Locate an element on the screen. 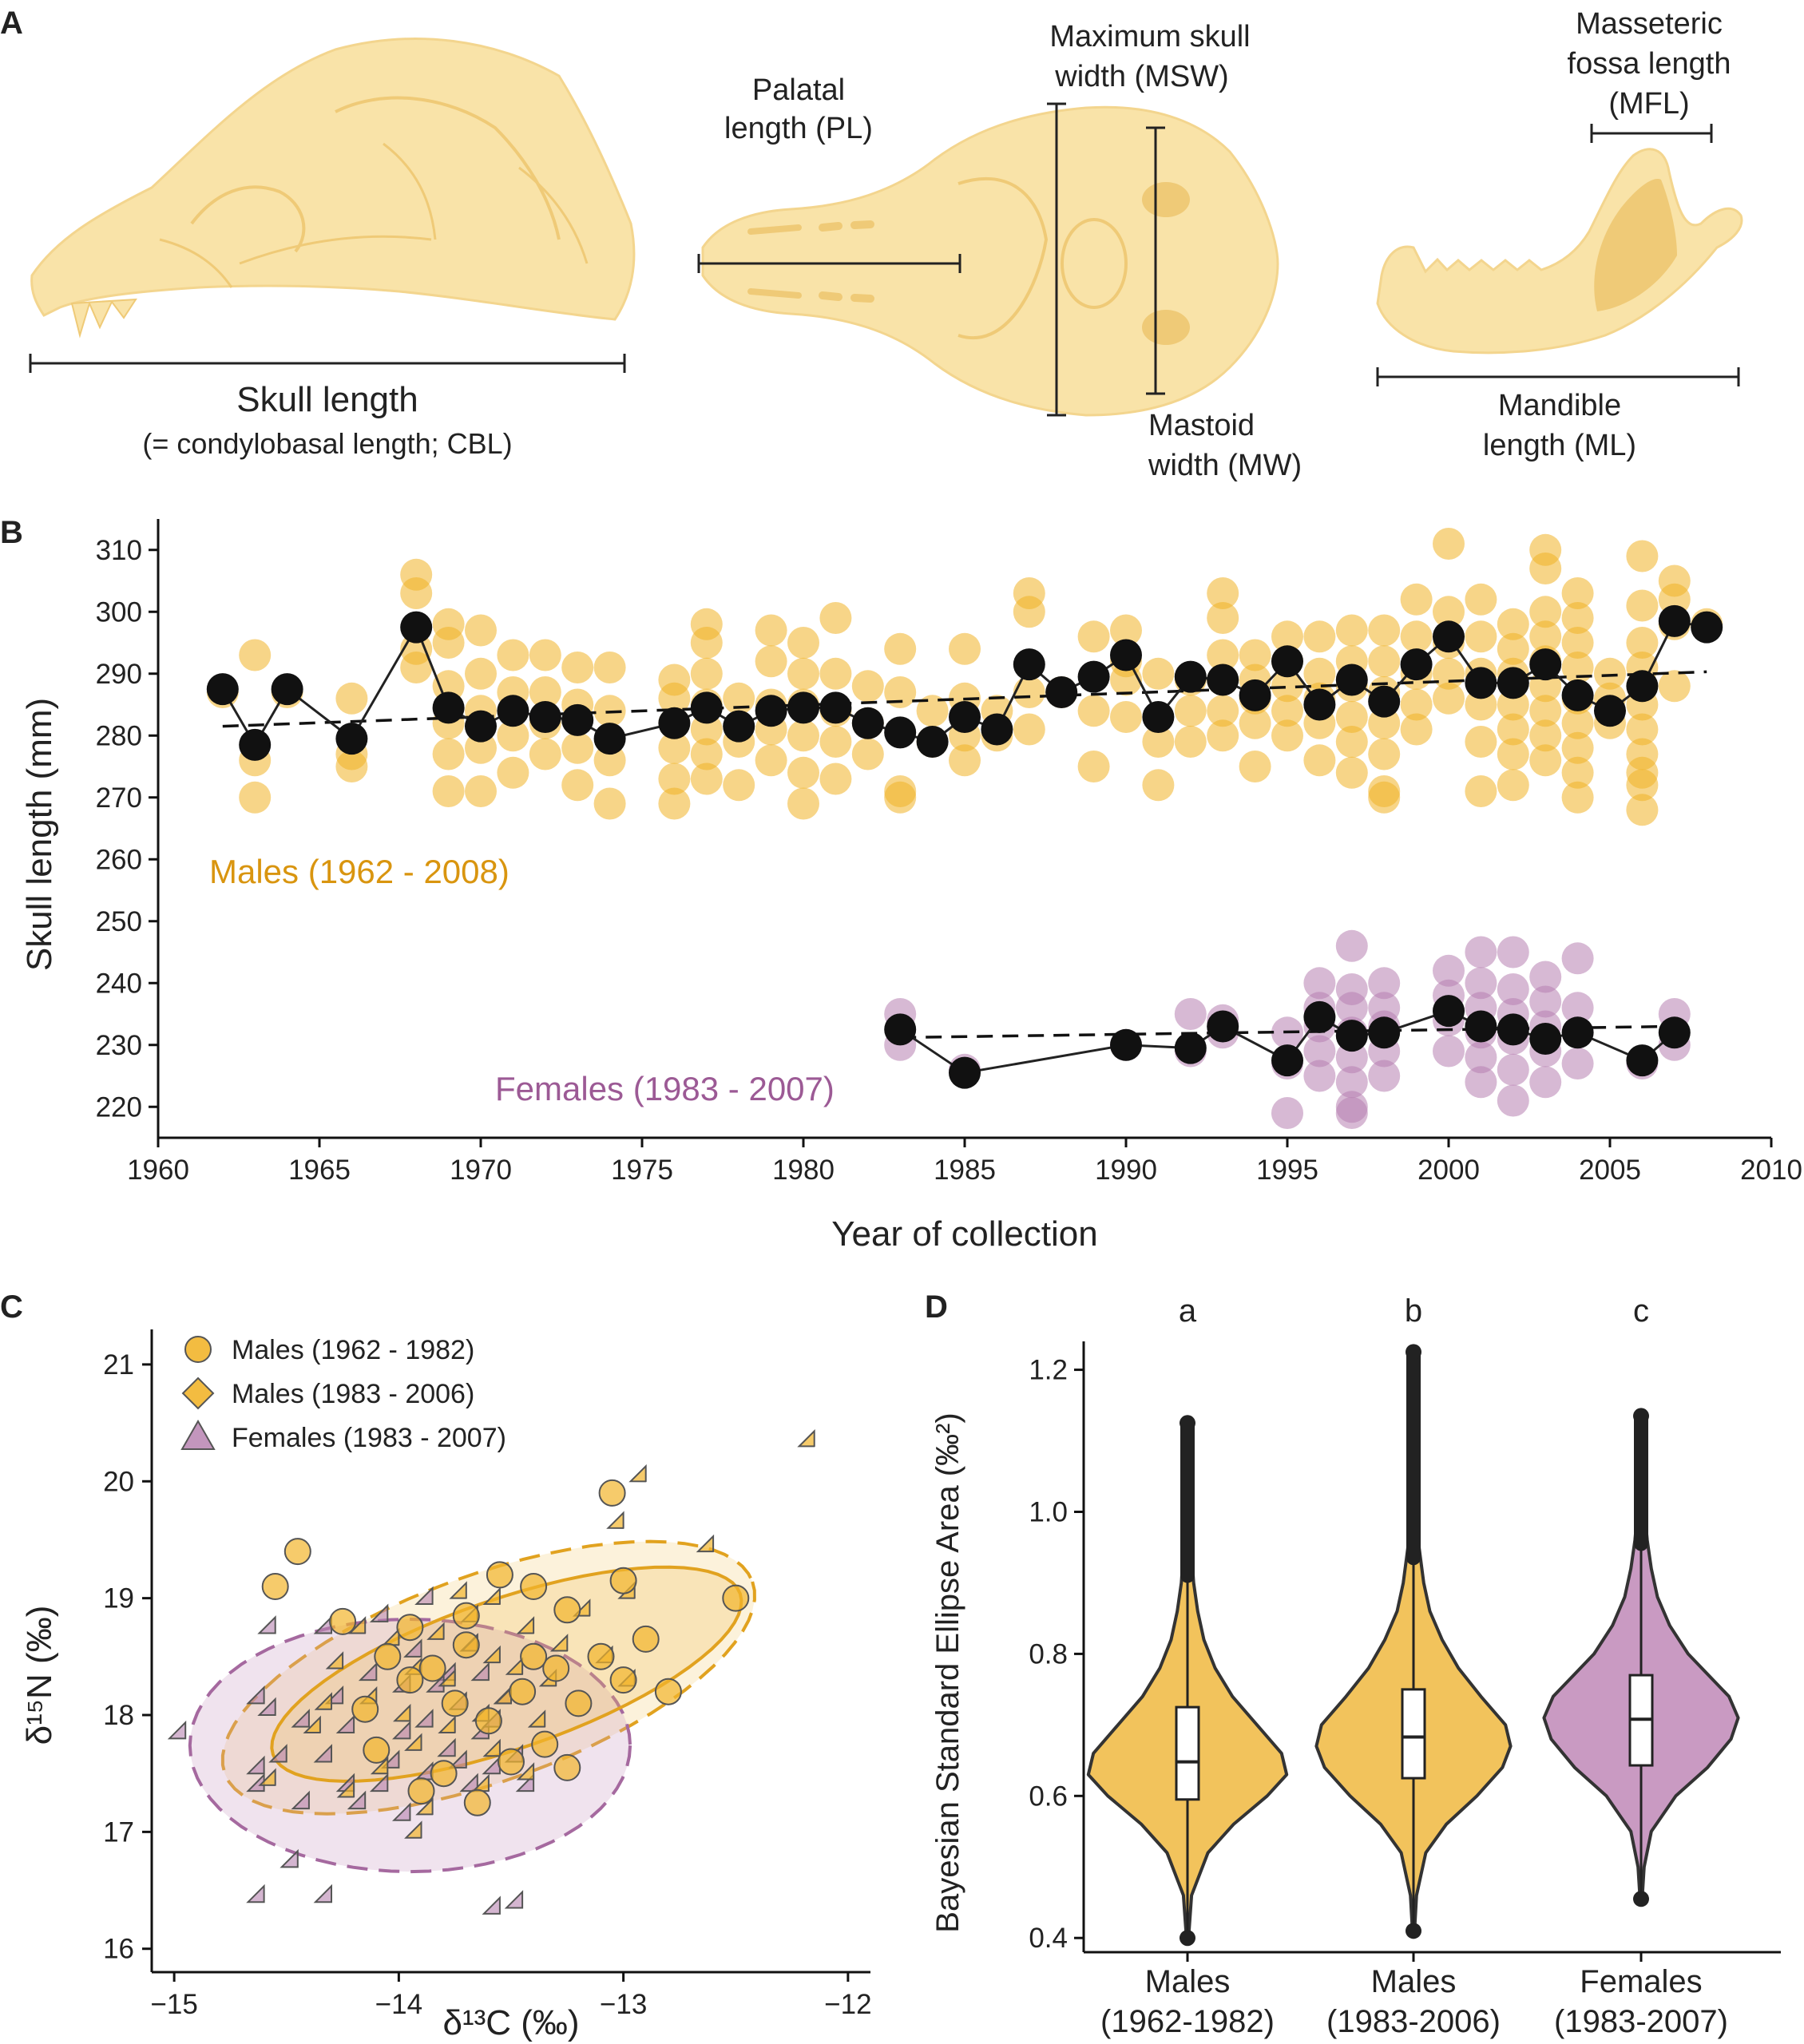  y-tick-label: 20 is located at coordinates (118, 1481).